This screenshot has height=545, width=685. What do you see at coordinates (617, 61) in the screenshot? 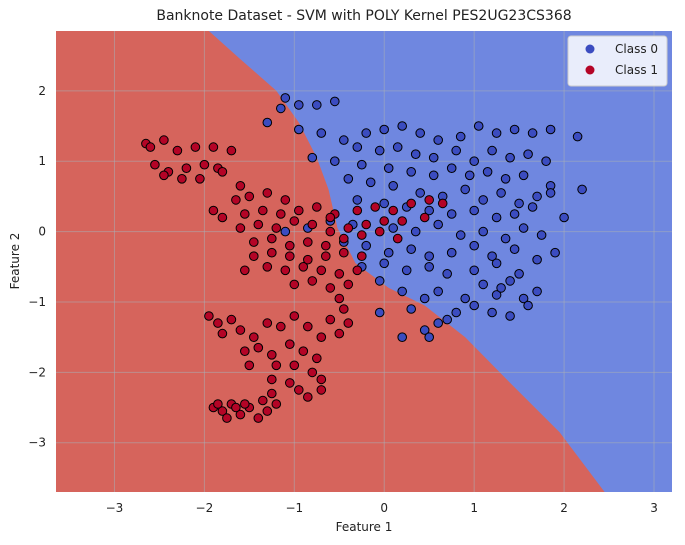
I see `legend: Class 0 Class 1` at bounding box center [617, 61].